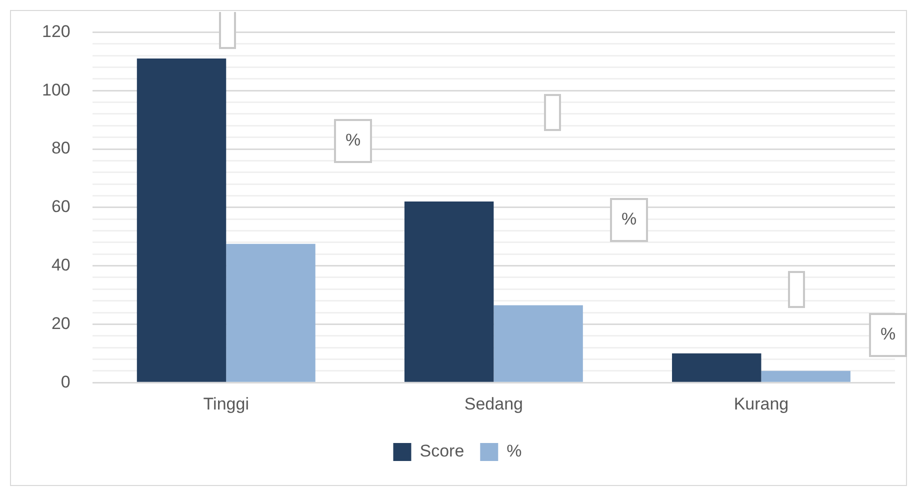  What do you see at coordinates (493, 404) in the screenshot?
I see `x-tick-label: Sedang` at bounding box center [493, 404].